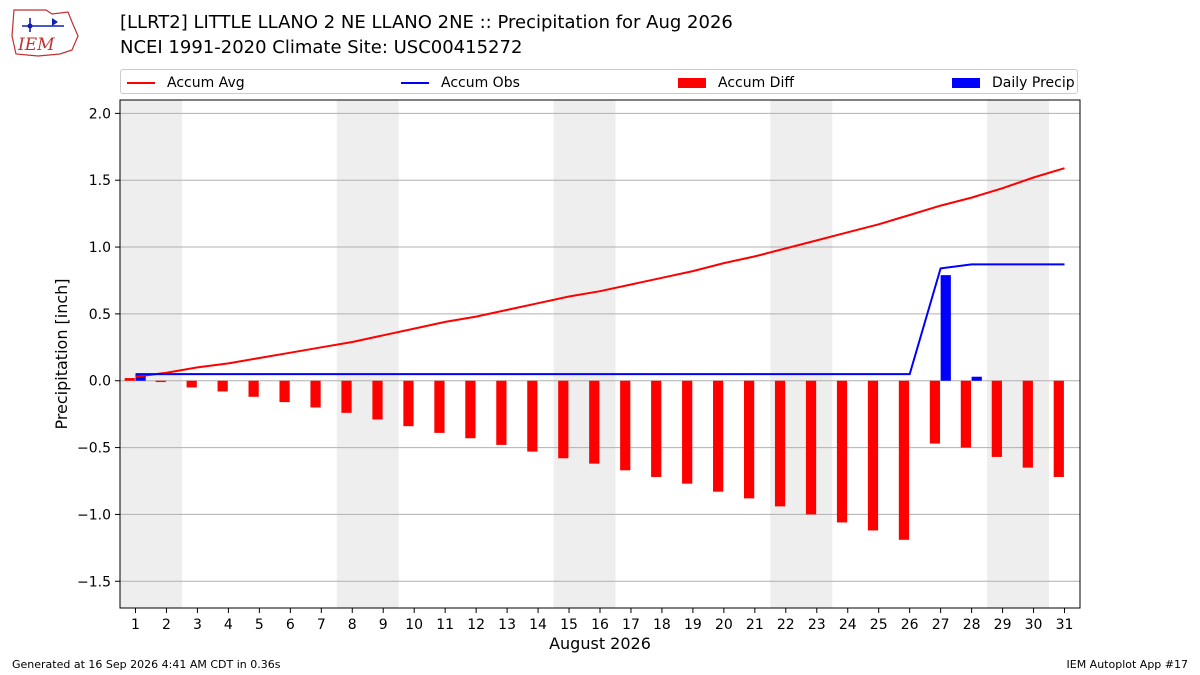  What do you see at coordinates (693, 625) in the screenshot?
I see `x-tick-label-19: 19` at bounding box center [693, 625].